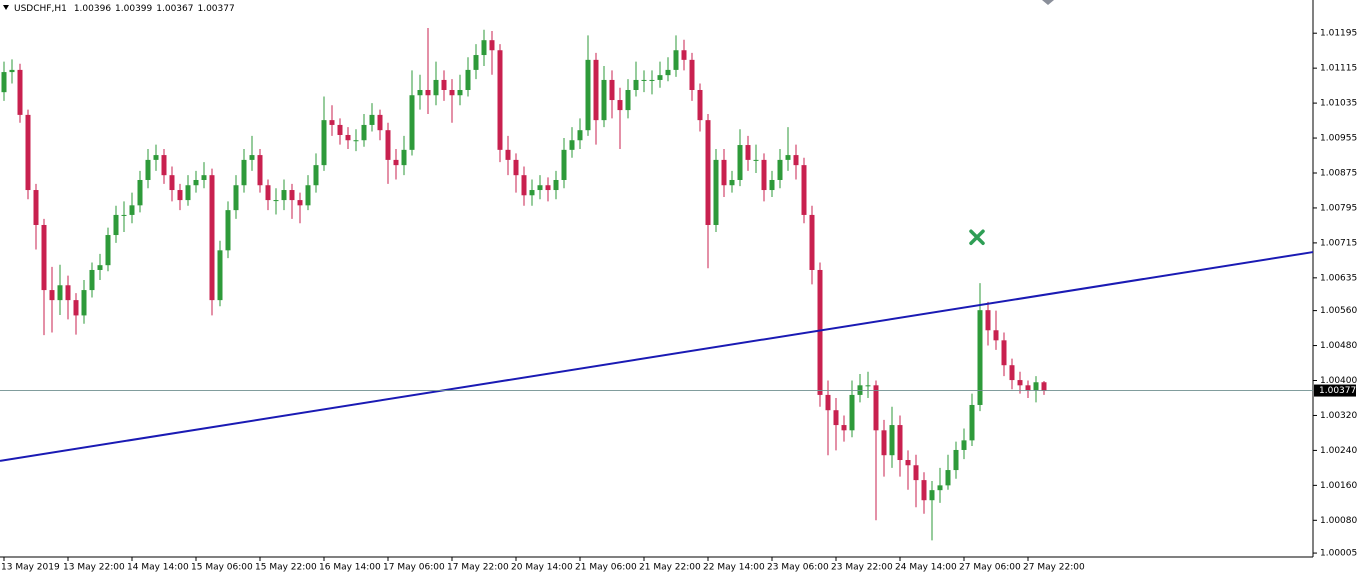 The height and width of the screenshot is (577, 1357). What do you see at coordinates (1054, 568) in the screenshot?
I see `x-tick-label: 27 May 22:00` at bounding box center [1054, 568].